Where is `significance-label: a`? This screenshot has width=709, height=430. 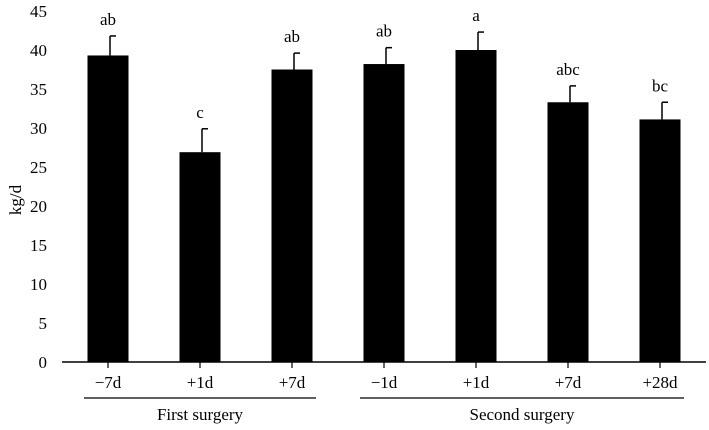 significance-label: a is located at coordinates (476, 15).